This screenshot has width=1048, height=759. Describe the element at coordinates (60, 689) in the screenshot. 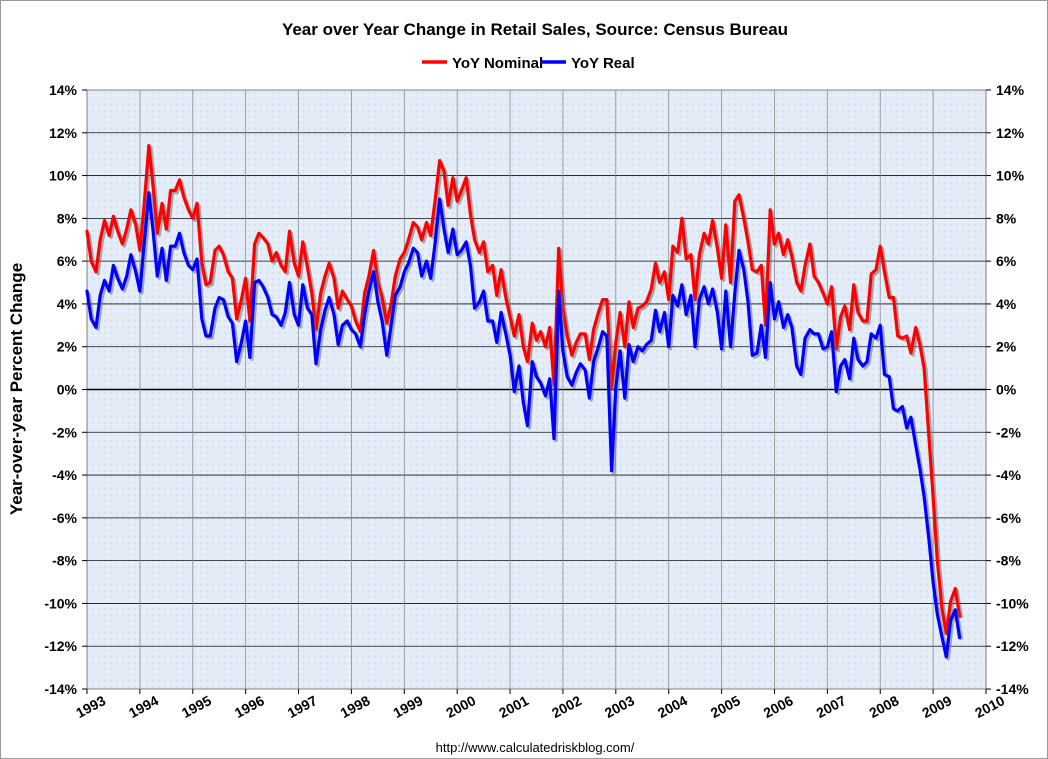

I see `y-tick-label-left: -14%` at that location.